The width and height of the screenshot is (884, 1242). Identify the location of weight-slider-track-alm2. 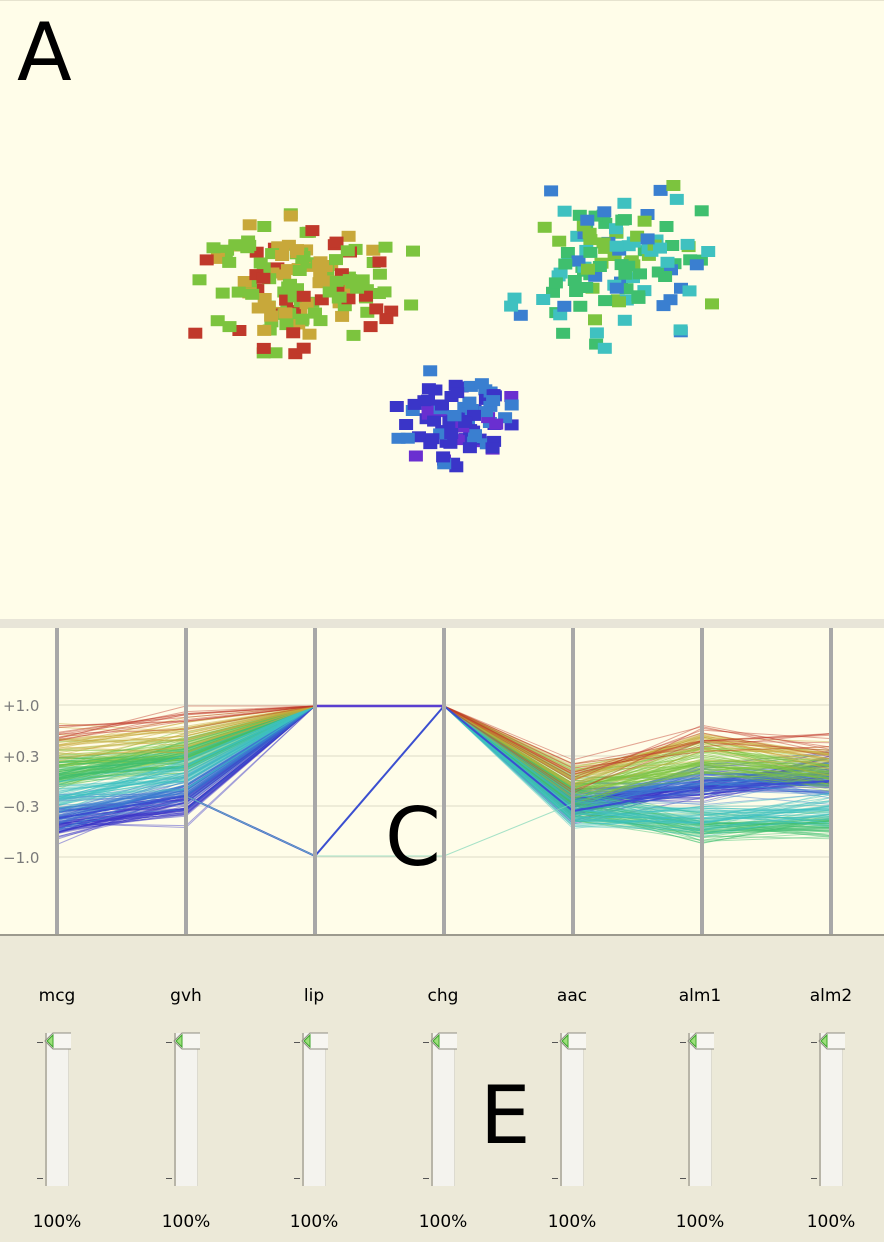
(831, 1109).